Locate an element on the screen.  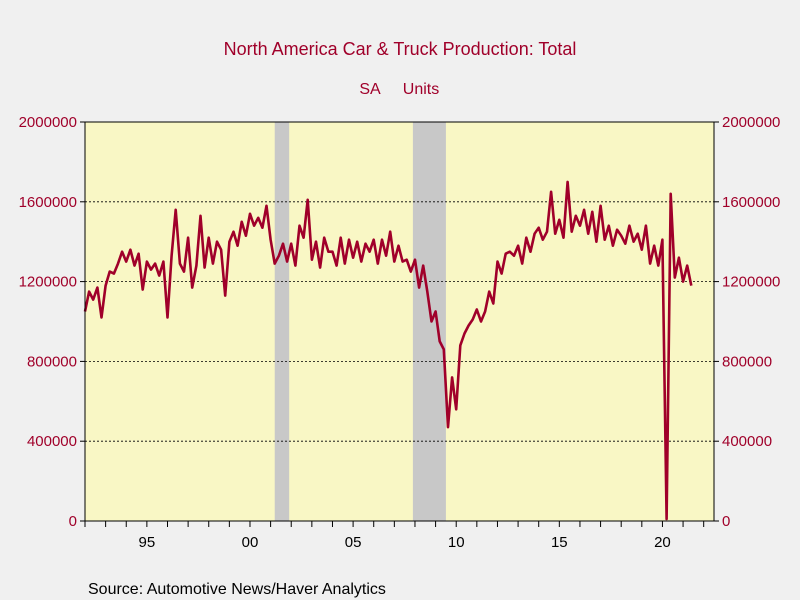
ytick-label-left: 1200000 is located at coordinates (48, 282).